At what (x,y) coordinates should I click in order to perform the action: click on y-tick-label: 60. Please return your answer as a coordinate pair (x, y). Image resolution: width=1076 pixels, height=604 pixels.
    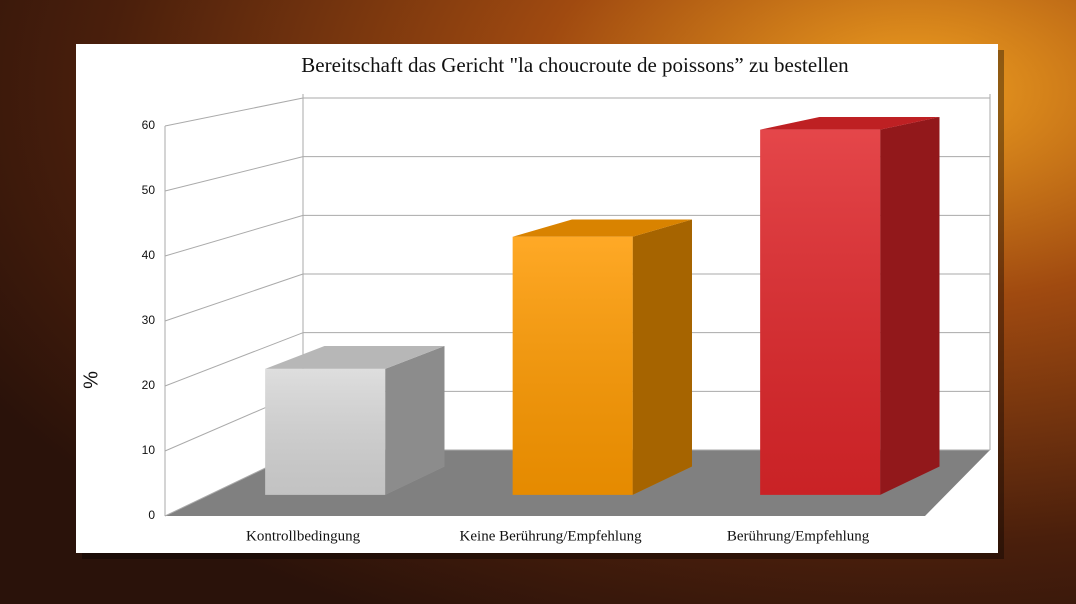
    Looking at the image, I should click on (149, 125).